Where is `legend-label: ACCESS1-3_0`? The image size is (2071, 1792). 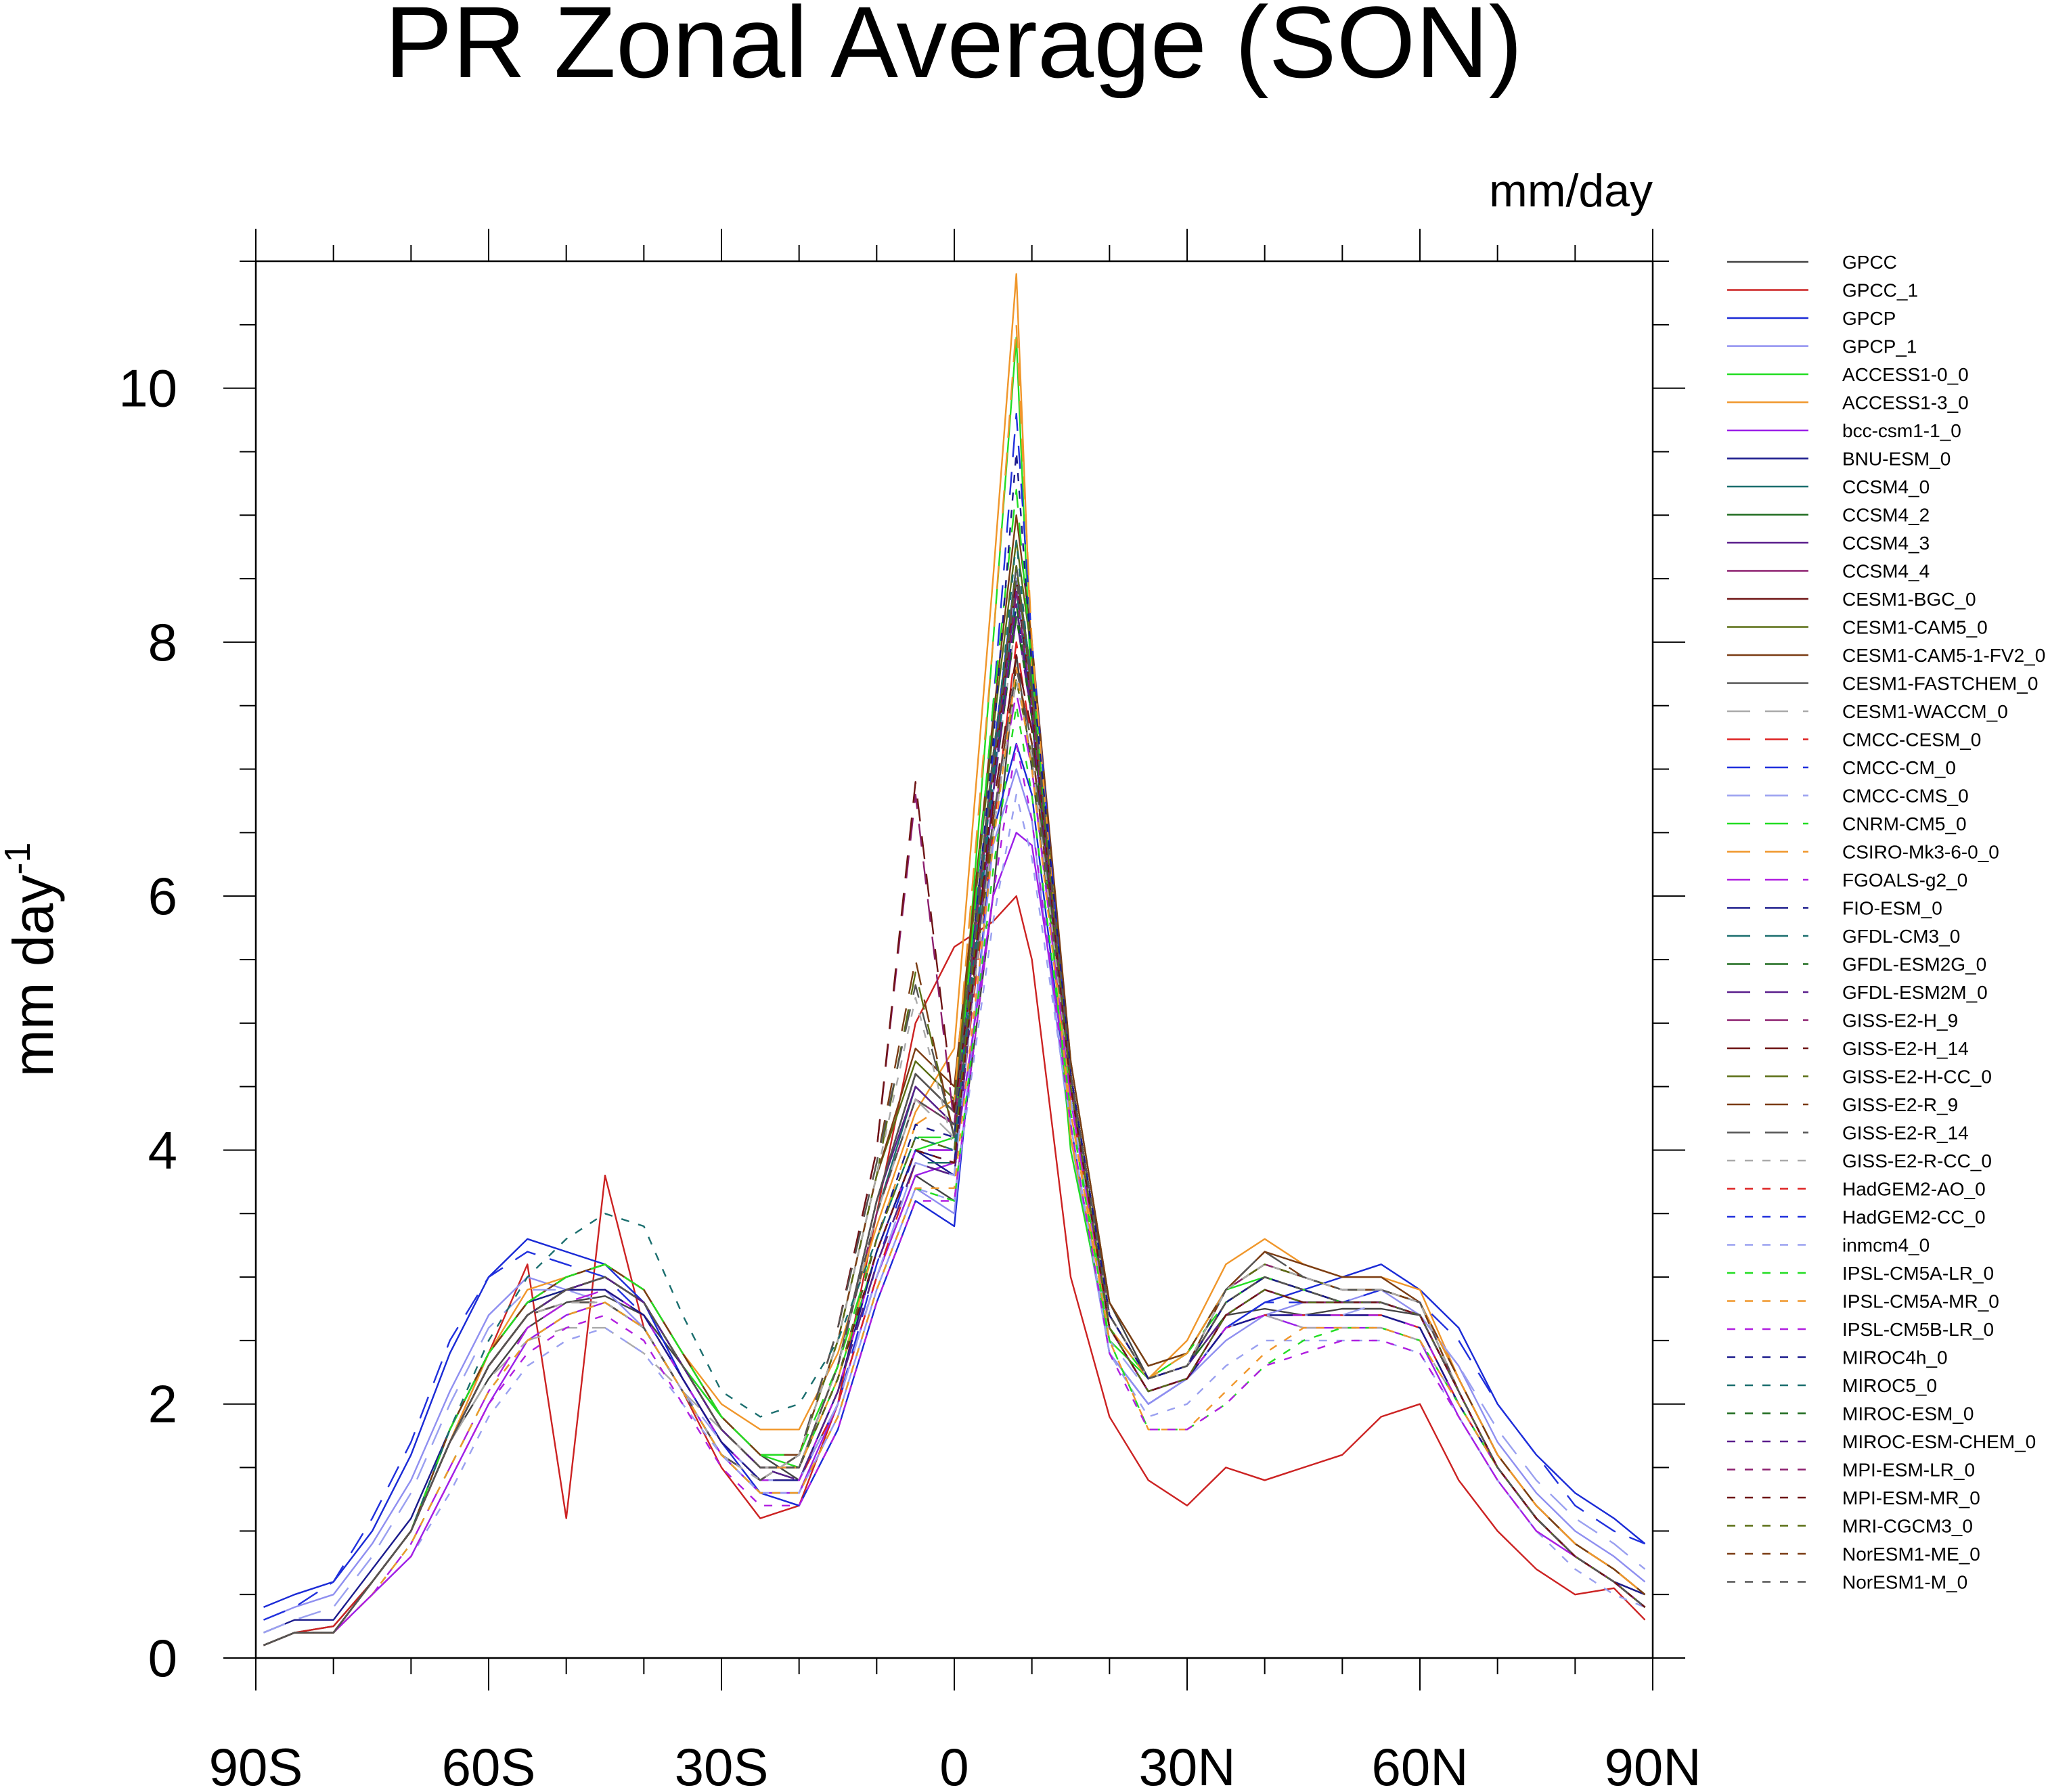
legend-label: ACCESS1-3_0 is located at coordinates (1906, 403).